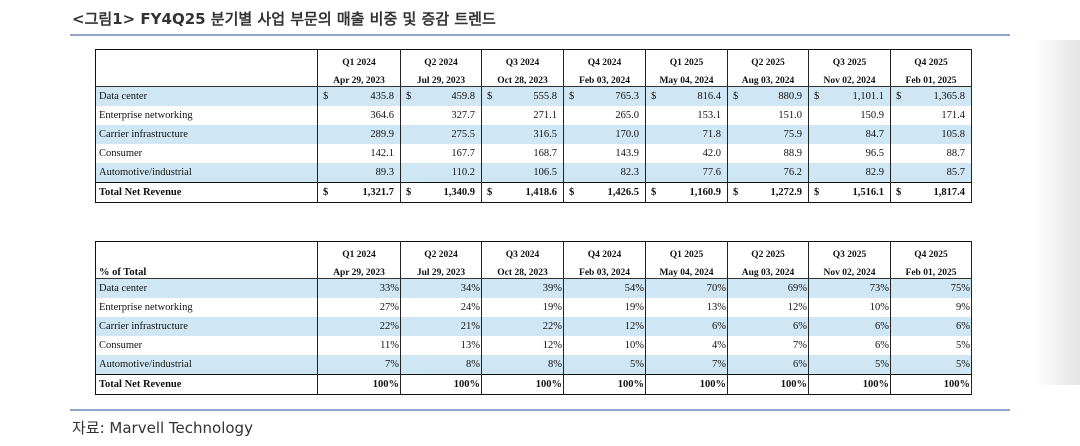  Describe the element at coordinates (522, 134) in the screenshot. I see `cell-value: 316.5` at that location.